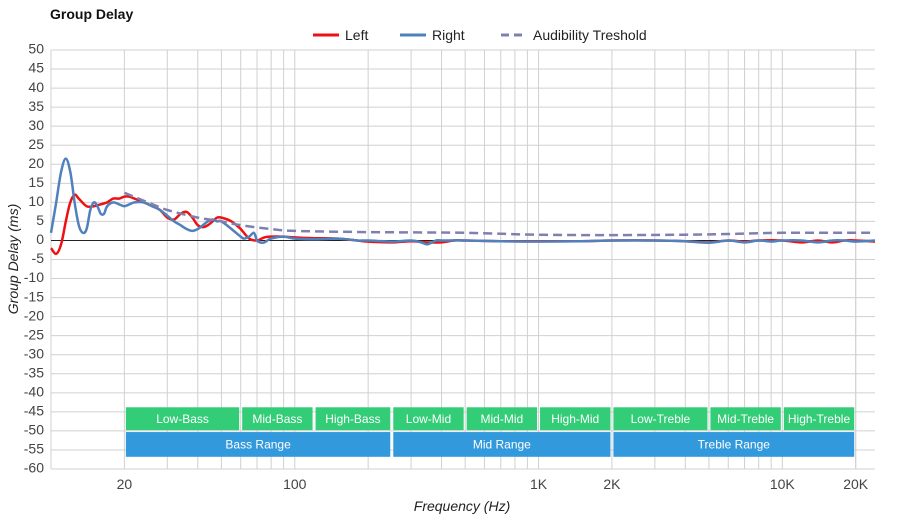 The image size is (900, 520). I want to click on band-high-bass: High-Bass, so click(353, 419).